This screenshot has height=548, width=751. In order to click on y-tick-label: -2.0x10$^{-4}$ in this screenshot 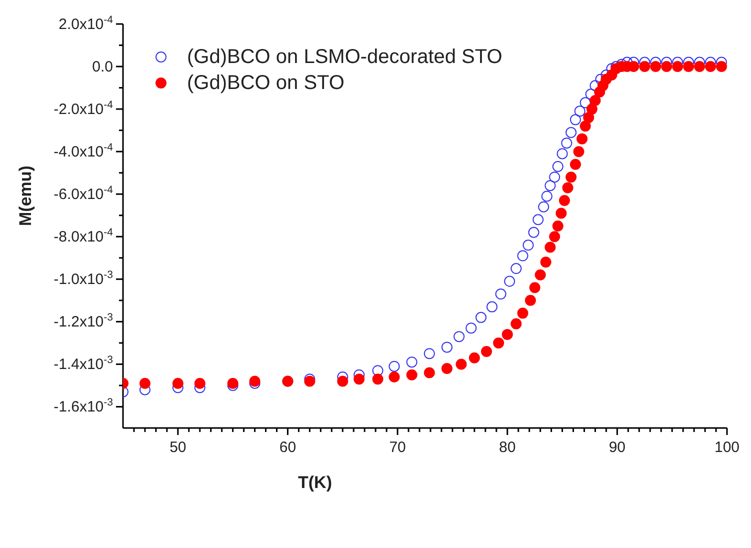, I will do `click(84, 108)`.